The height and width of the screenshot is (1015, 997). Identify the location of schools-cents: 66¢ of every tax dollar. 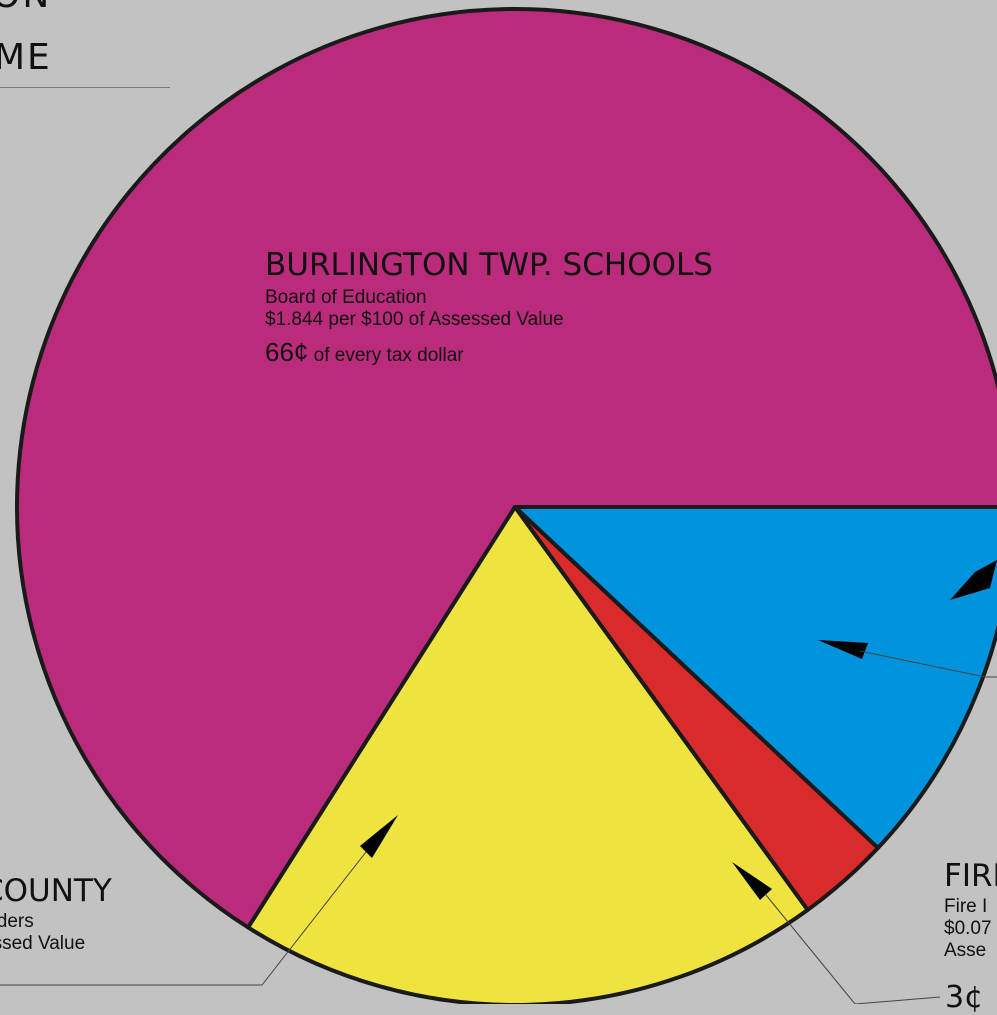
(489, 352).